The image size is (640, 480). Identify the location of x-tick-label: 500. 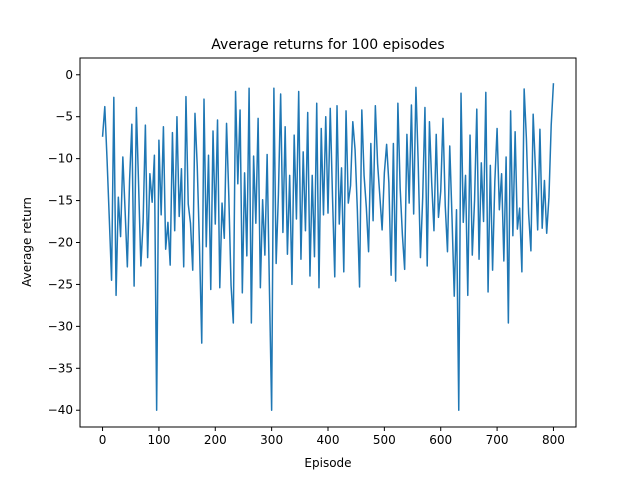
(384, 440).